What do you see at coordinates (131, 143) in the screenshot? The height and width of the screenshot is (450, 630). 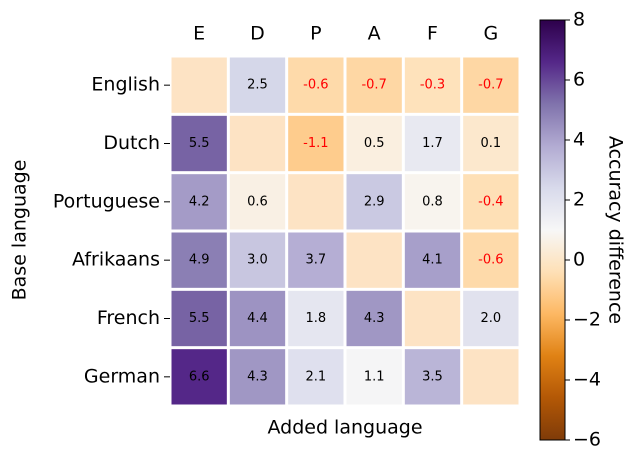 I see `row-label: Dutch` at bounding box center [131, 143].